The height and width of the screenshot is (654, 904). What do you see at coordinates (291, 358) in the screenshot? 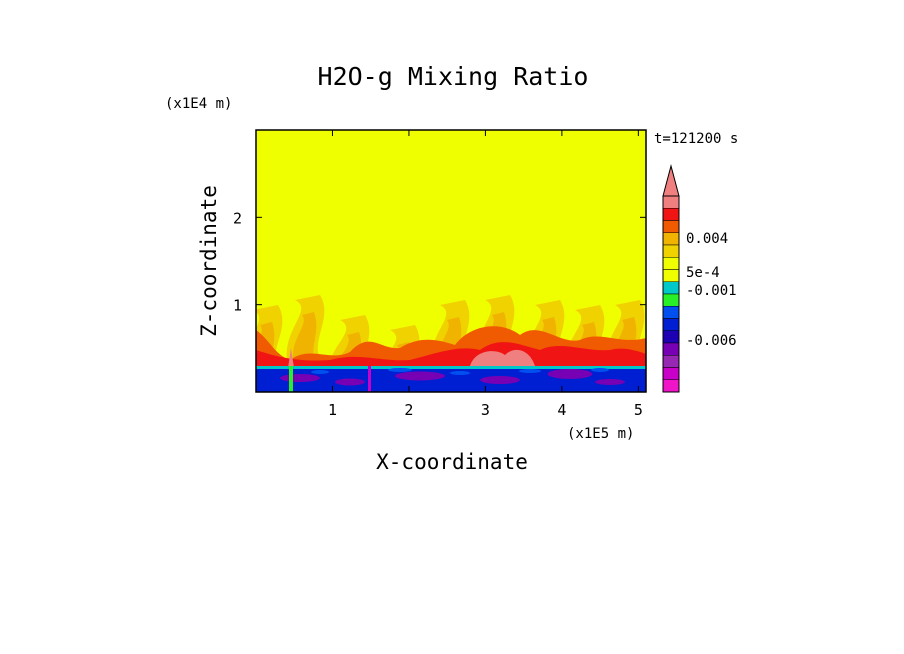
I see `spike-pink` at bounding box center [291, 358].